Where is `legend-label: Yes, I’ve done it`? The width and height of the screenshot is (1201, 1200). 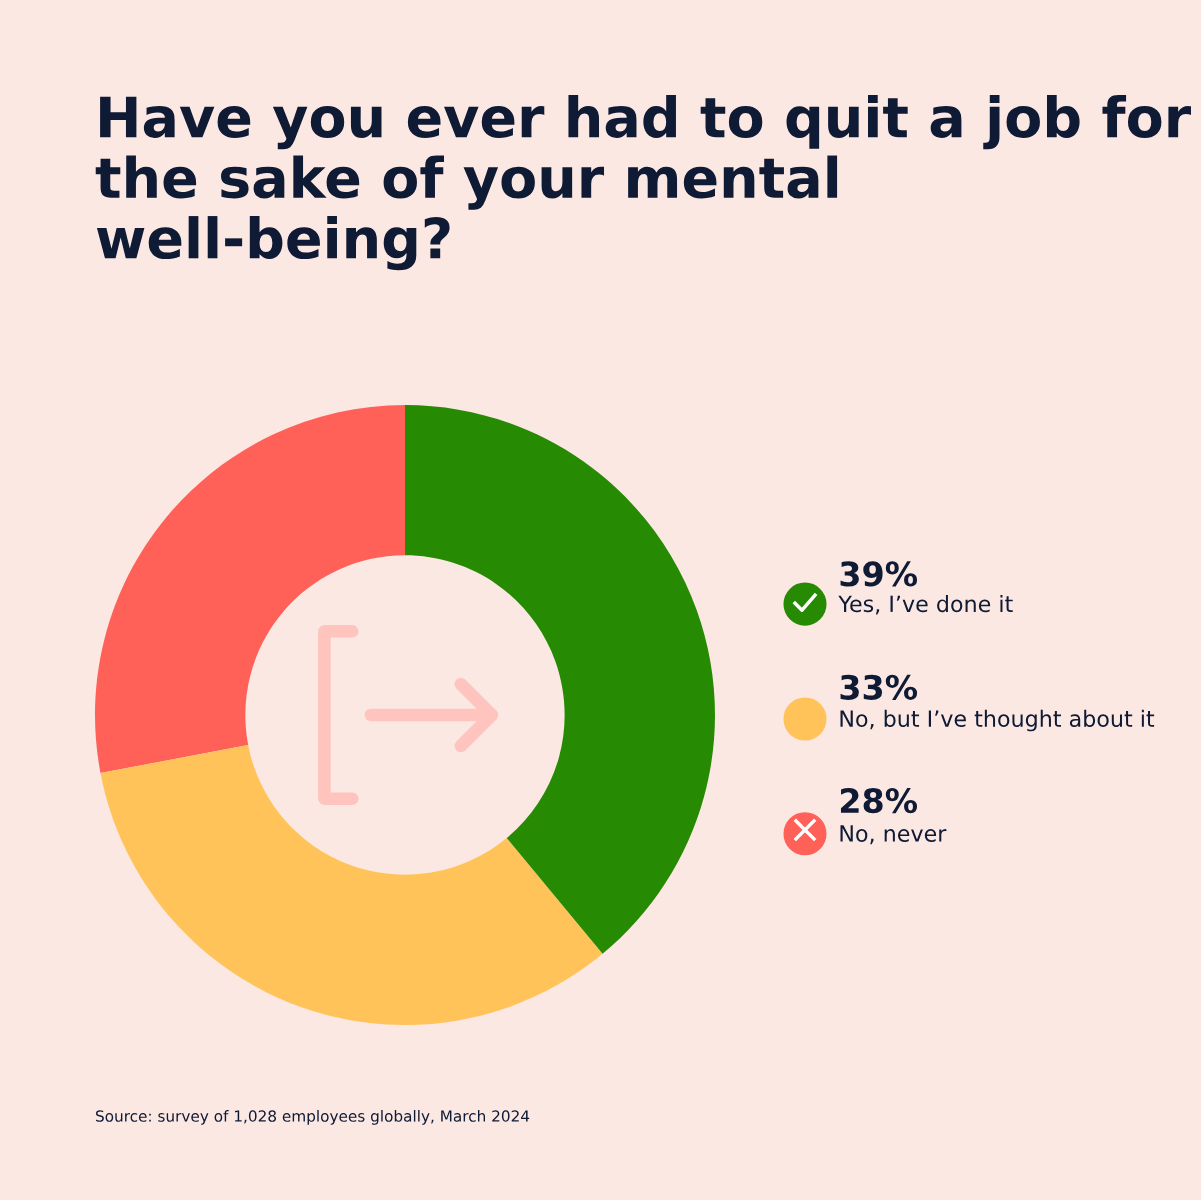
legend-label: Yes, I’ve done it is located at coordinates (925, 605).